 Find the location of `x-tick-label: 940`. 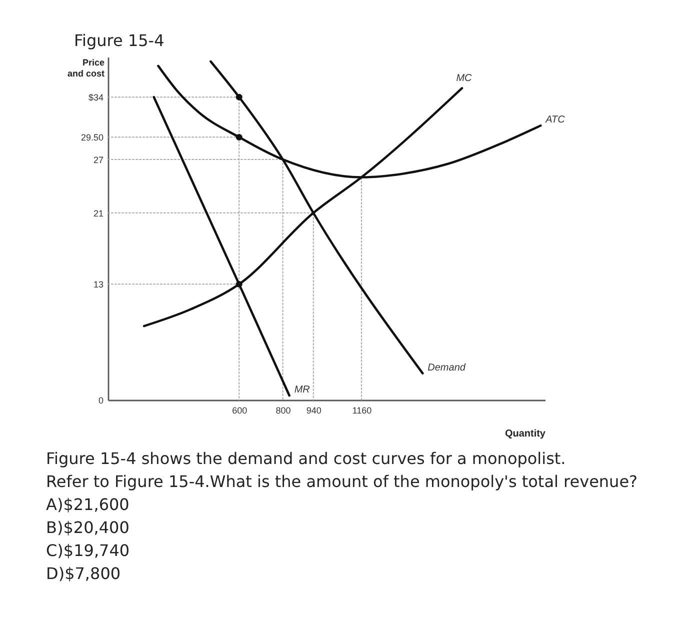

x-tick-label: 940 is located at coordinates (314, 411).